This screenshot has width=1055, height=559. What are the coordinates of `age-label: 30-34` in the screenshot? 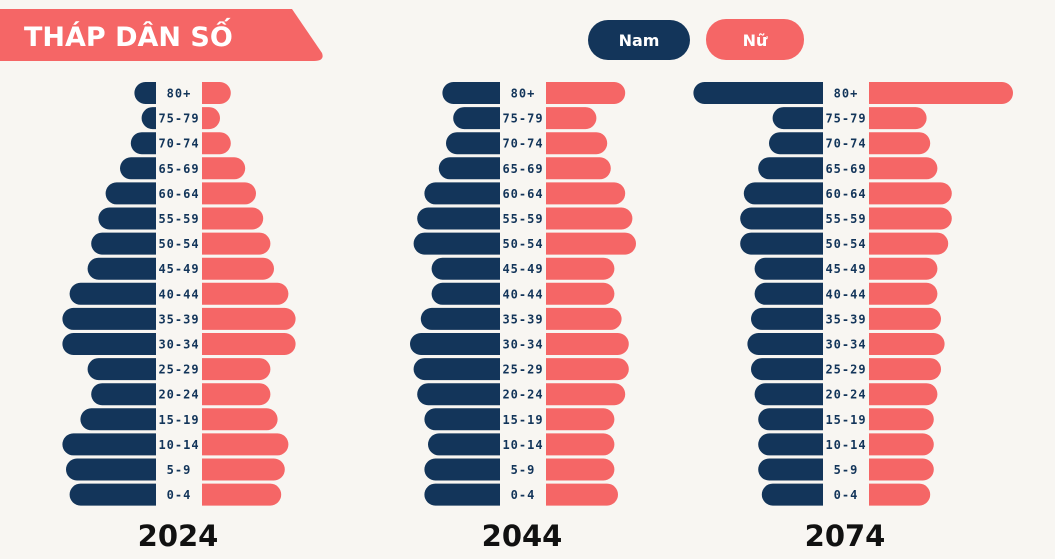 It's located at (845, 345).